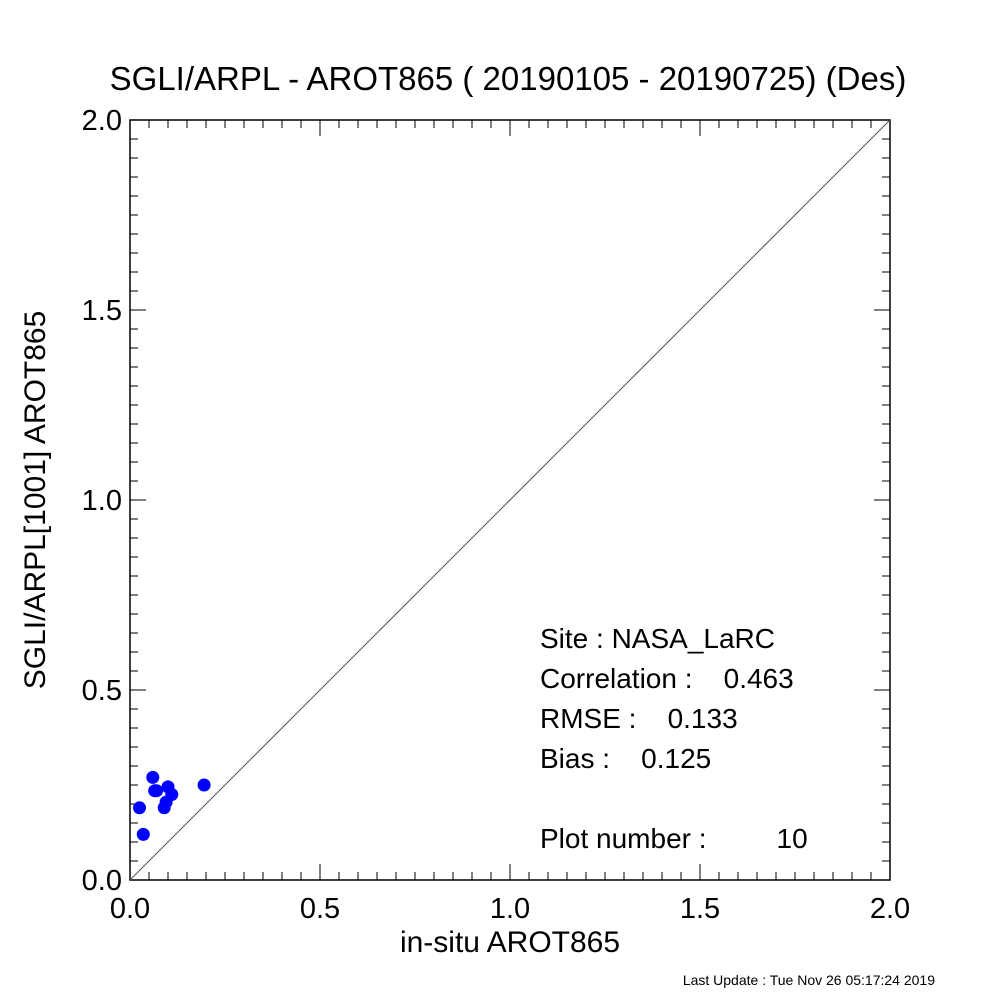 The width and height of the screenshot is (1000, 1000). I want to click on stat-bias: Bias : 0.125, so click(625, 758).